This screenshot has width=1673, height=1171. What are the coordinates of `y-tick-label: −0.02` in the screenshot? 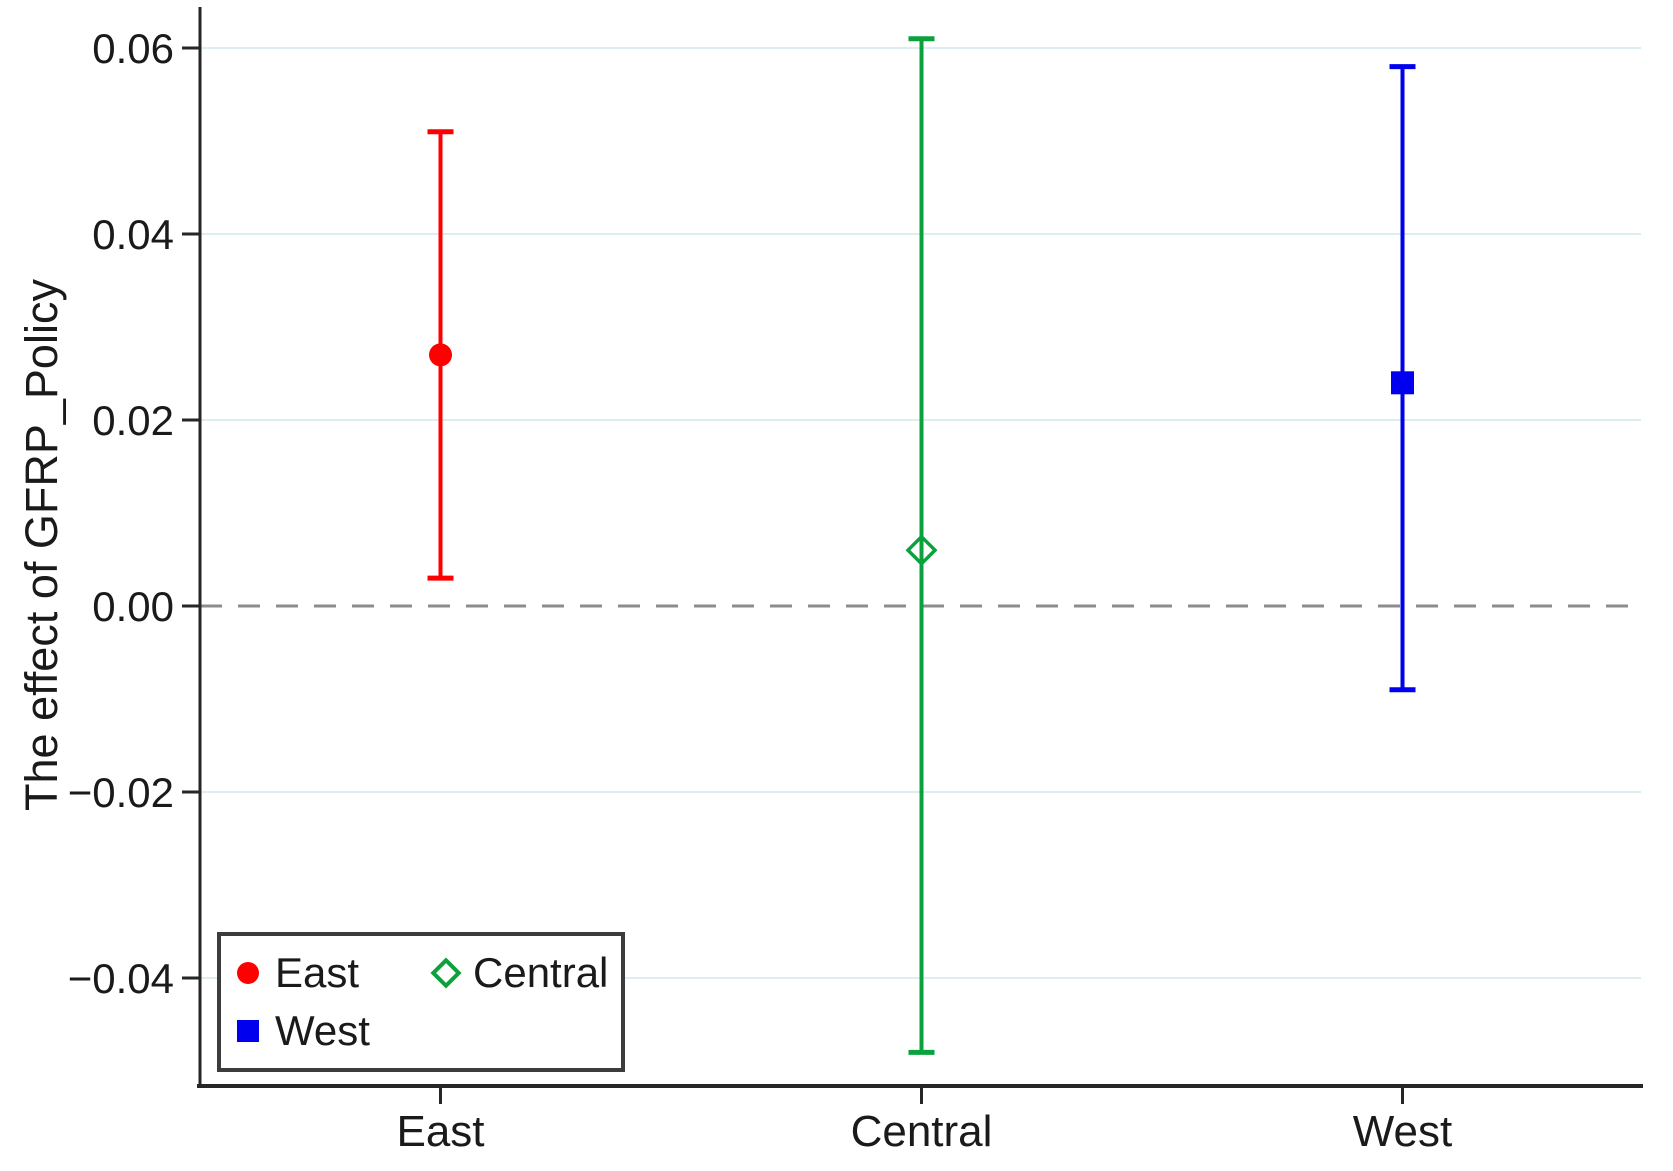 It's located at (121, 792).